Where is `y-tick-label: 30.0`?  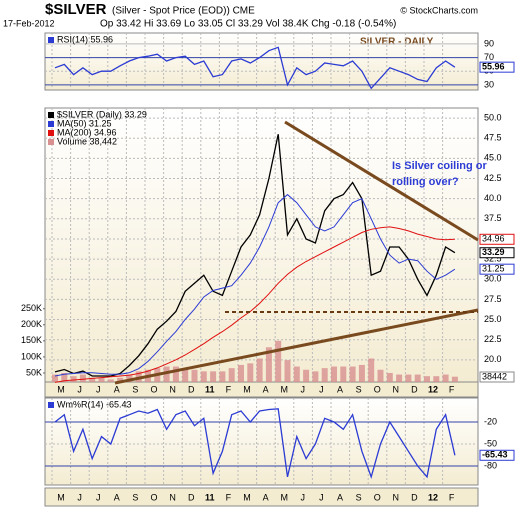 y-tick-label: 30.0 is located at coordinates (493, 279).